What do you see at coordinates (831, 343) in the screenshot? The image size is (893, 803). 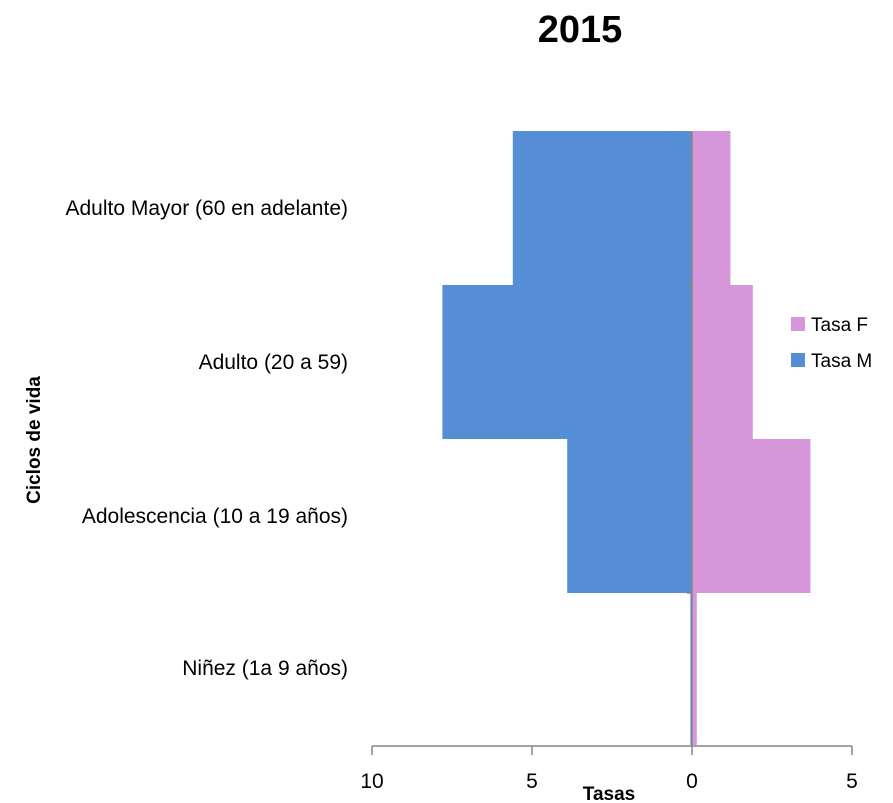 I see `legend: Tasa F Tasa M` at bounding box center [831, 343].